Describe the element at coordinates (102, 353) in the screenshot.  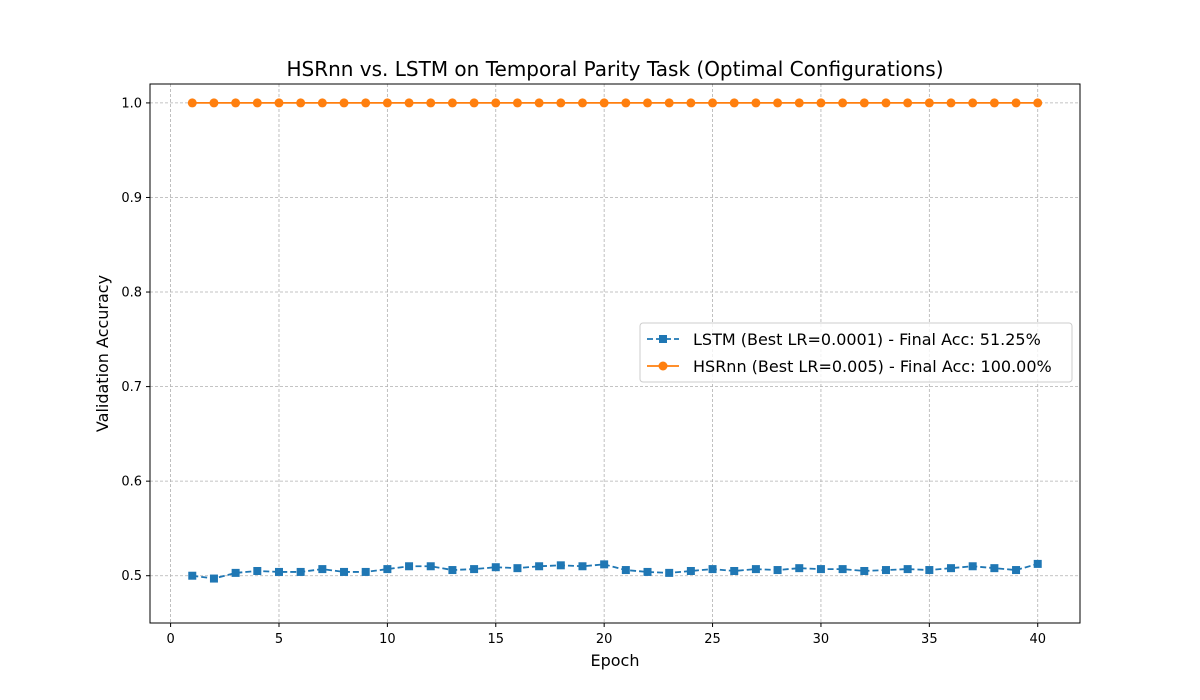
I see `y-axis-label: Validation Accuracy` at that location.